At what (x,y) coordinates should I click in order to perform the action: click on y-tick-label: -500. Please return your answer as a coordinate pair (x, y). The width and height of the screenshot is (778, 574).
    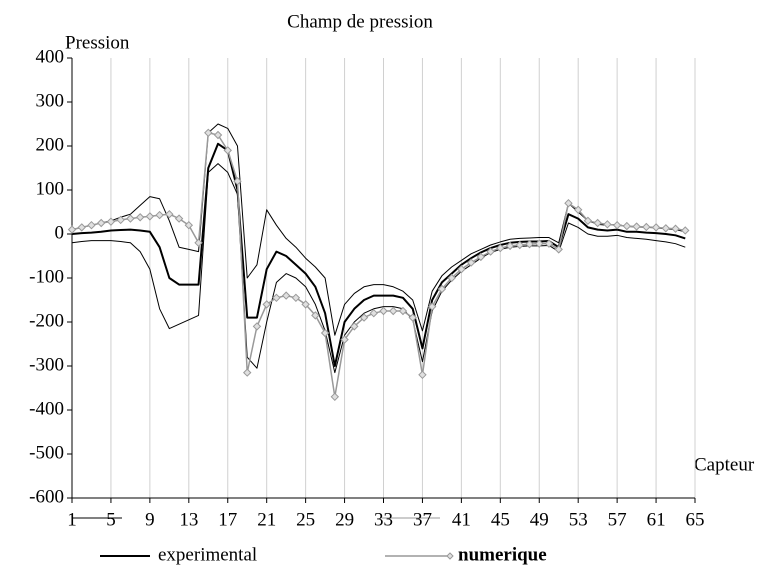
    Looking at the image, I should click on (46, 452).